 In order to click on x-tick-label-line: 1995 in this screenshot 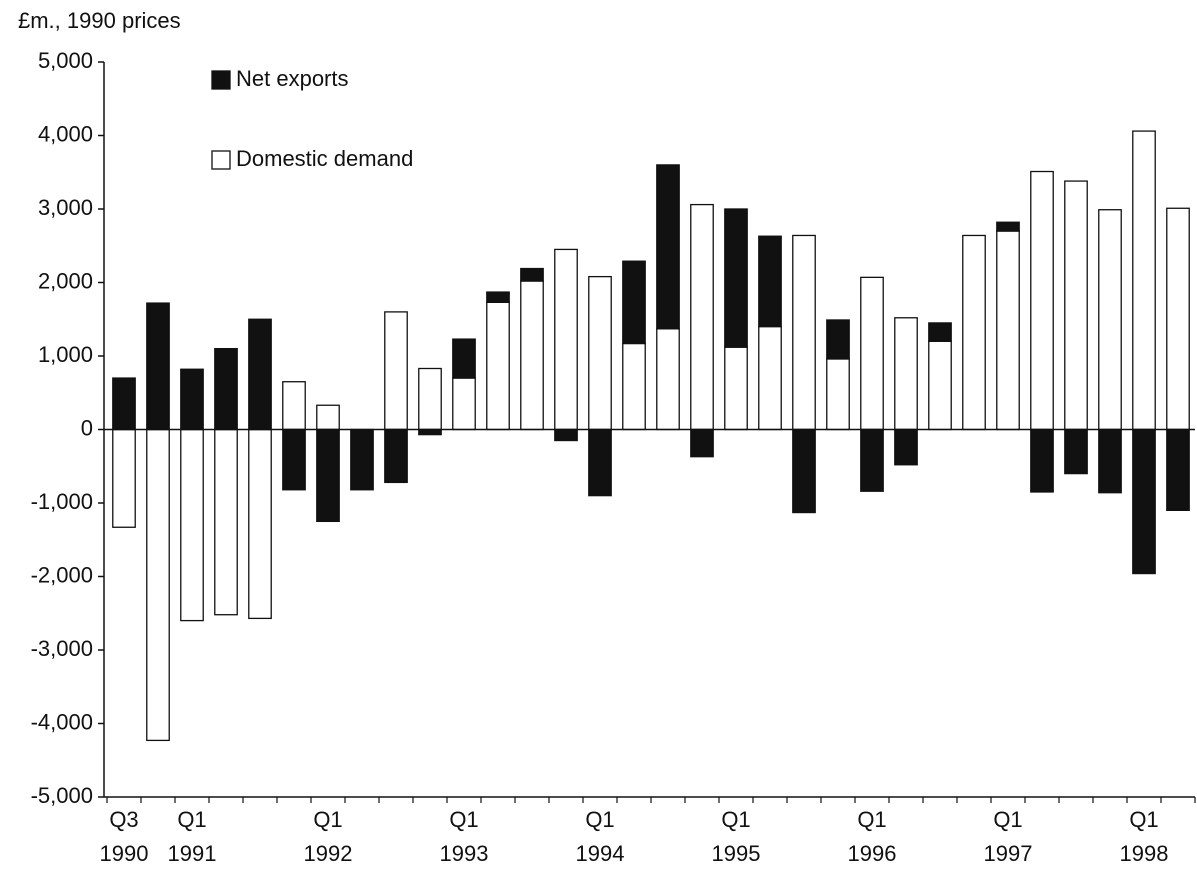, I will do `click(736, 853)`.